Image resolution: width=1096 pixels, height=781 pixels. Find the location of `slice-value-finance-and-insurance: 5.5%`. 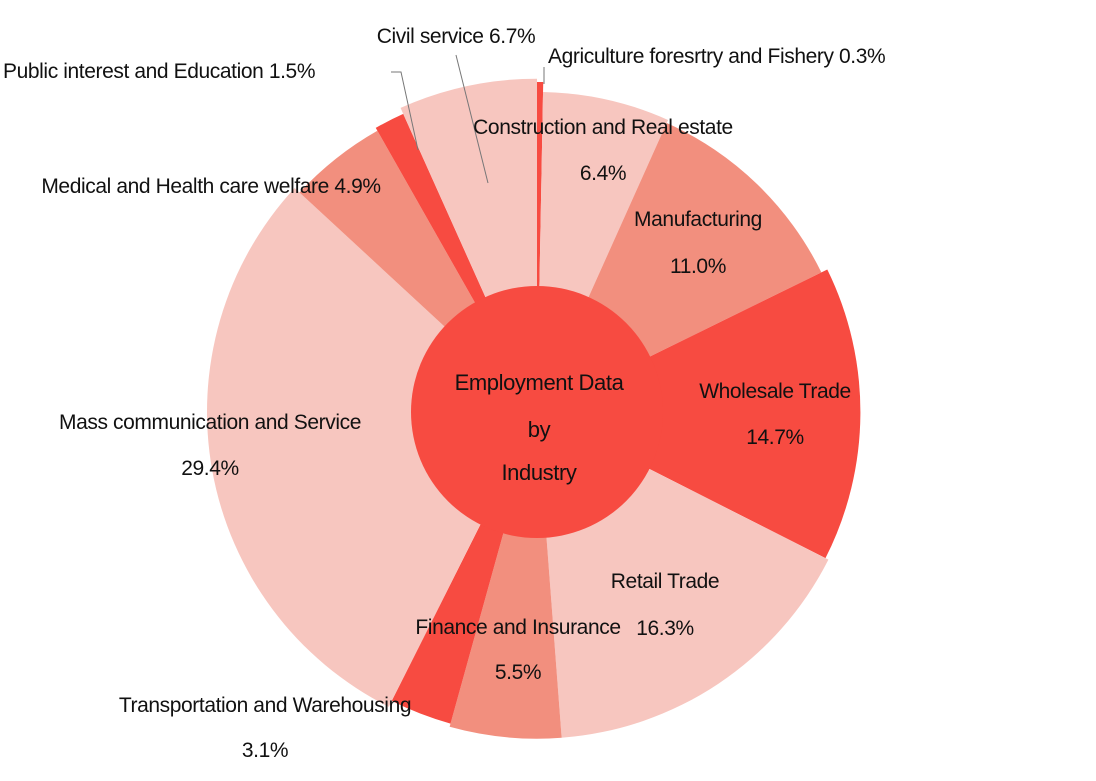

slice-value-finance-and-insurance: 5.5% is located at coordinates (518, 672).